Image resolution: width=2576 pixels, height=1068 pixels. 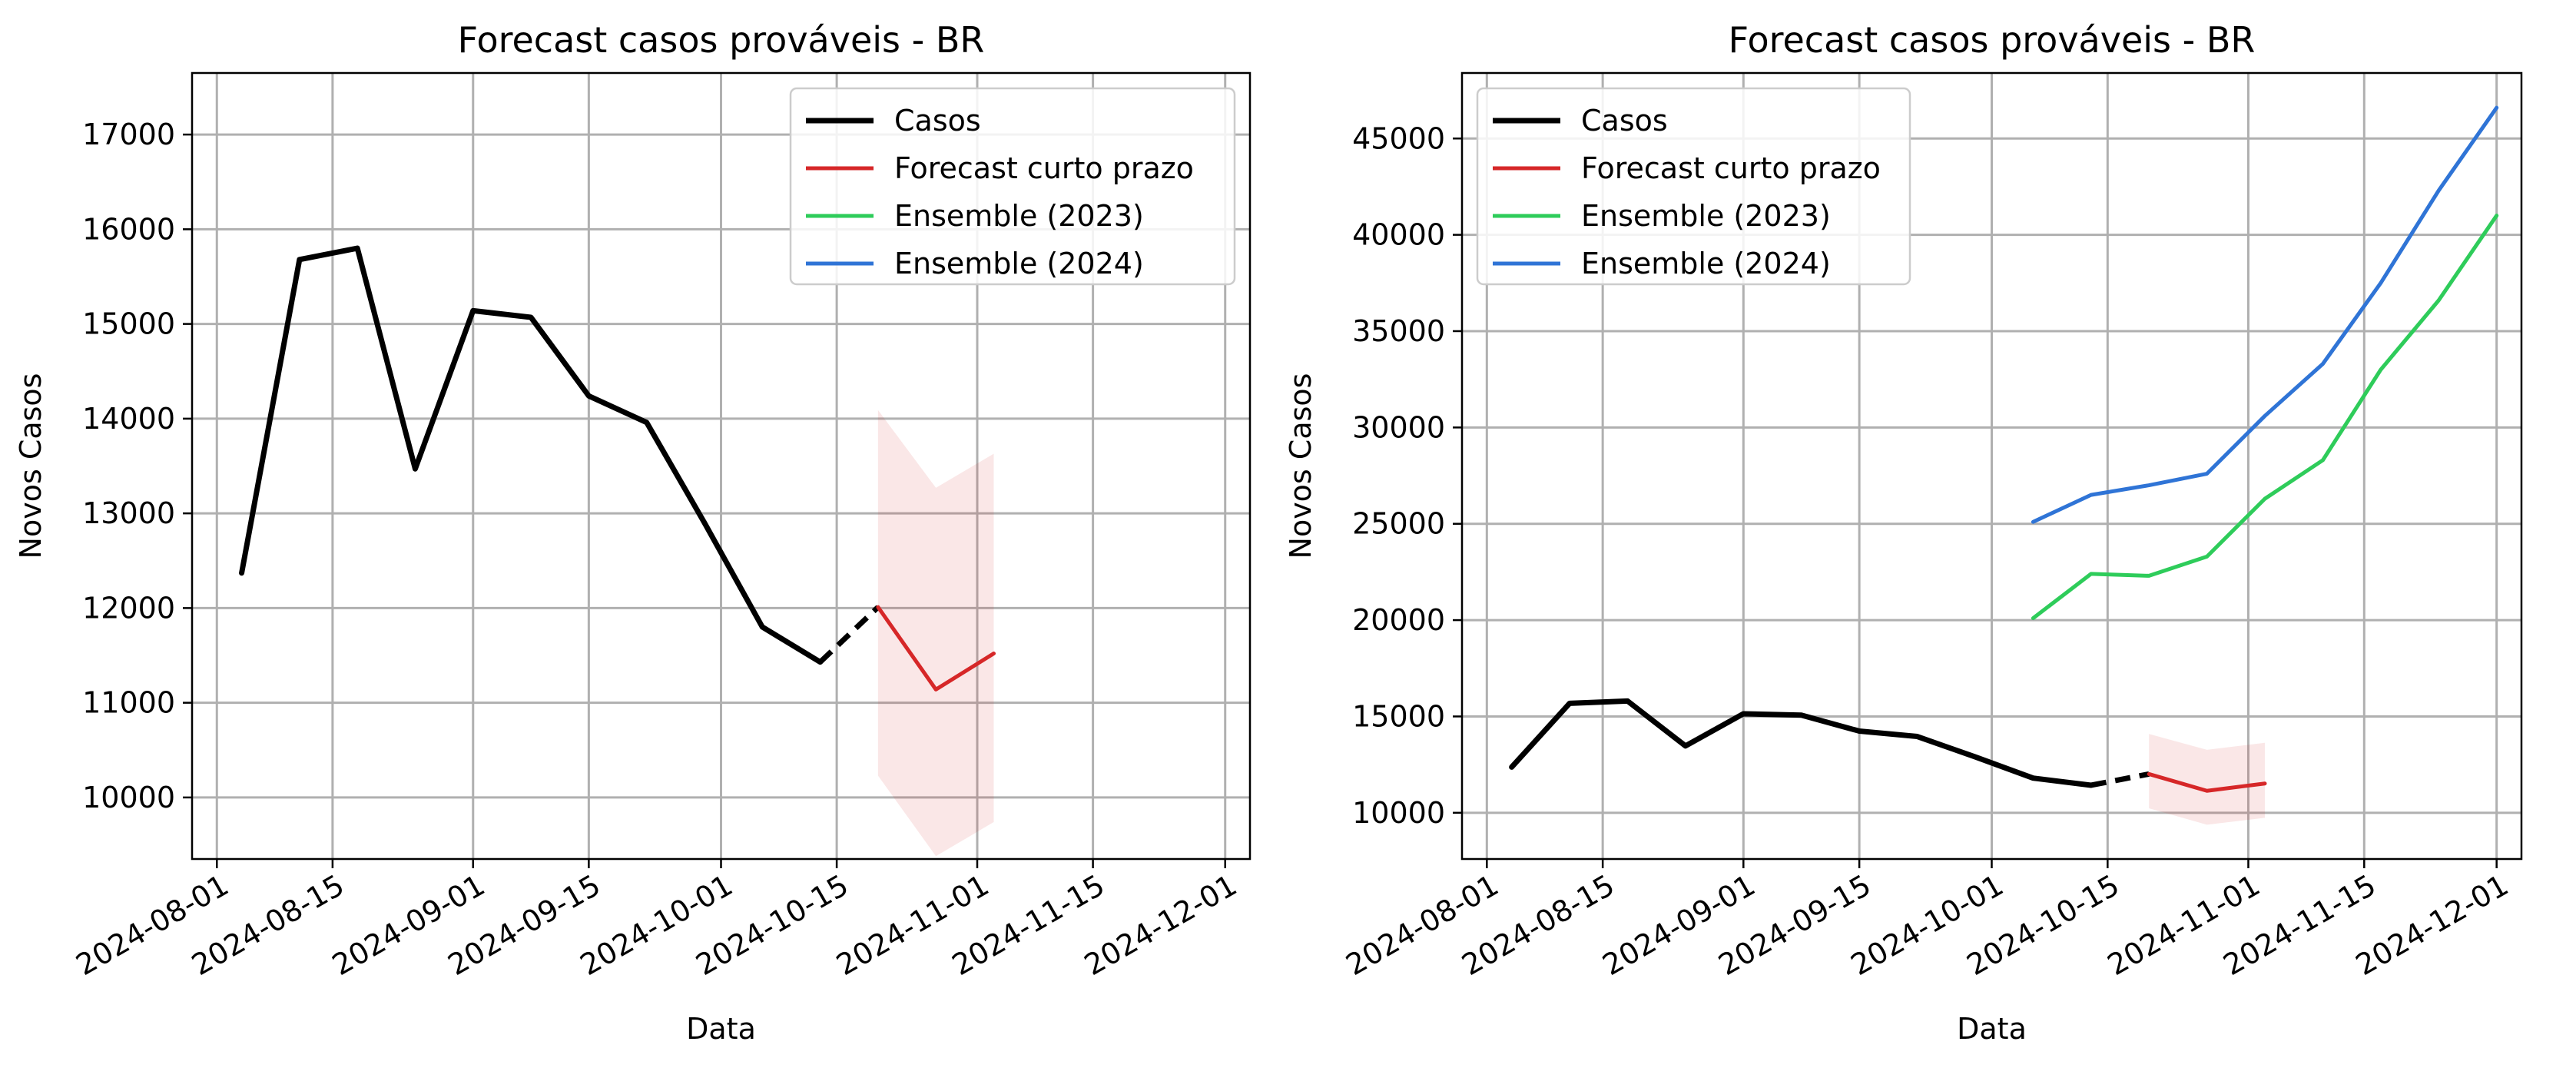 I want to click on y-tick-label: 12000, so click(x=128, y=608).